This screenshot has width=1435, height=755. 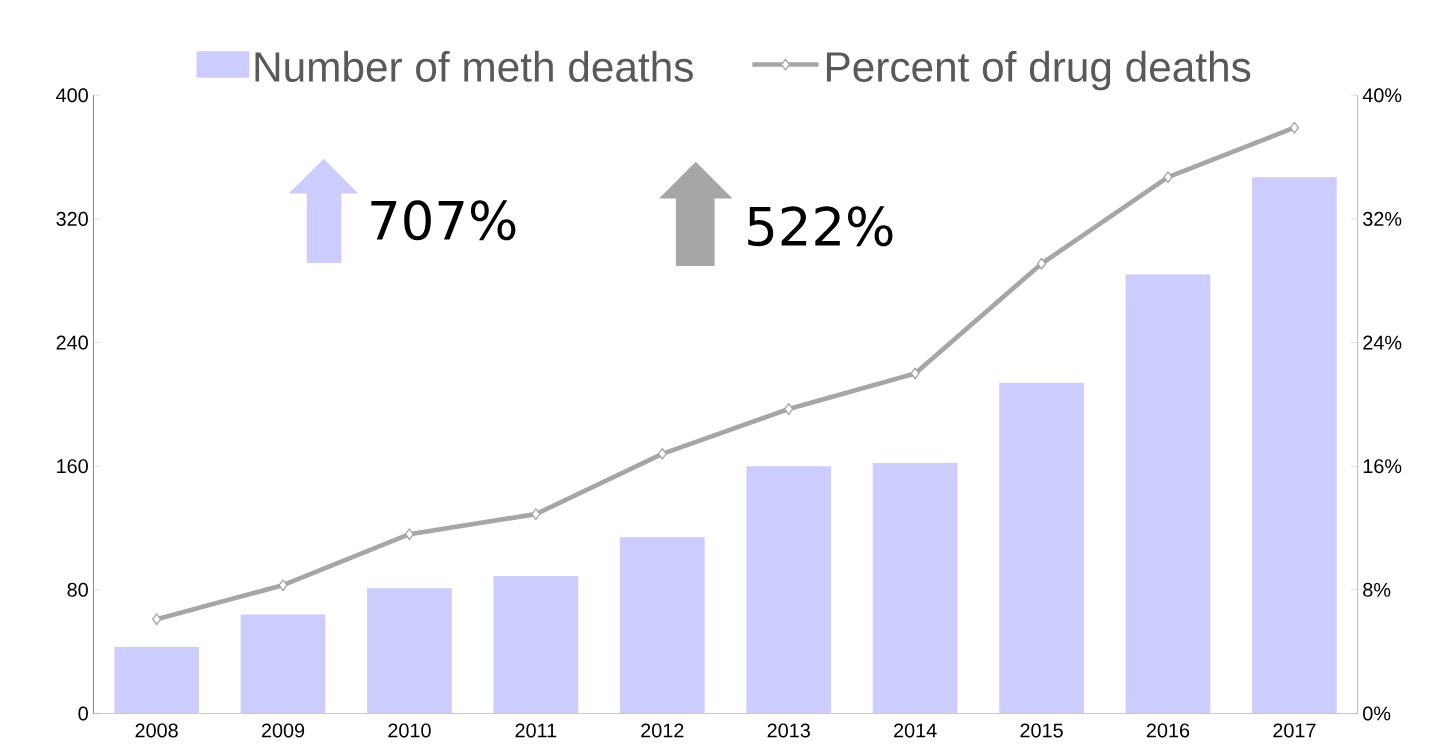 What do you see at coordinates (83, 713) in the screenshot?
I see `y-tick-label: 0` at bounding box center [83, 713].